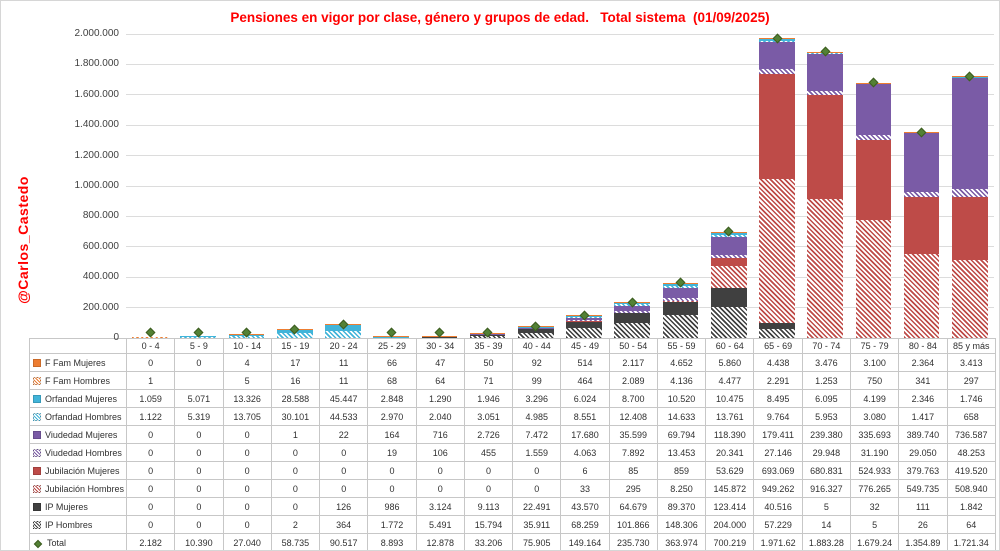 This screenshot has height=551, width=1000. Describe the element at coordinates (537, 506) in the screenshot. I see `table-cell: 22.491` at that location.